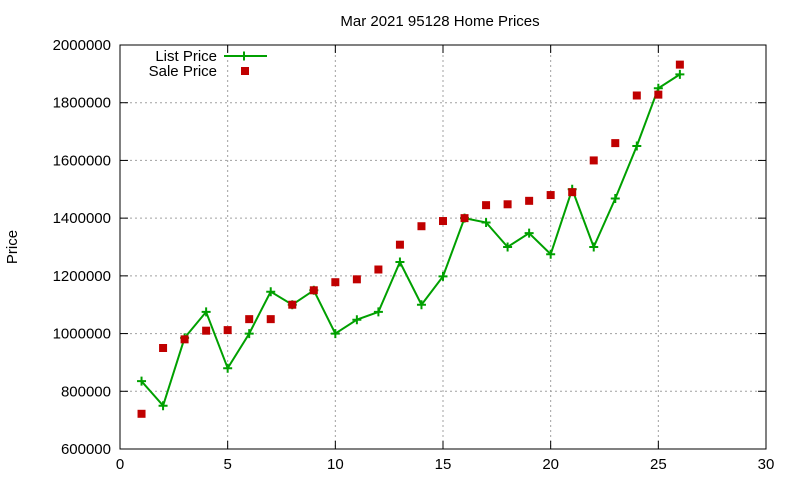 This screenshot has height=480, width=800. I want to click on x-tick-label: 25, so click(658, 464).